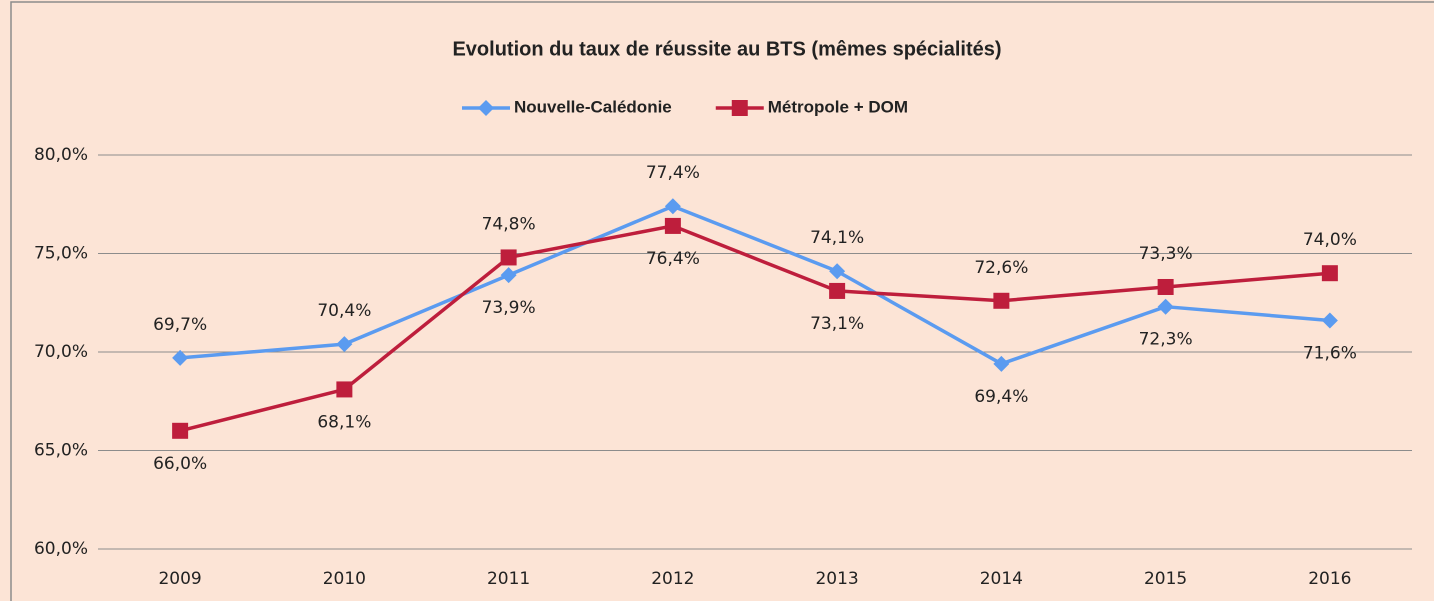 The height and width of the screenshot is (601, 1434). I want to click on legend-label: Métropole + DOM, so click(838, 106).